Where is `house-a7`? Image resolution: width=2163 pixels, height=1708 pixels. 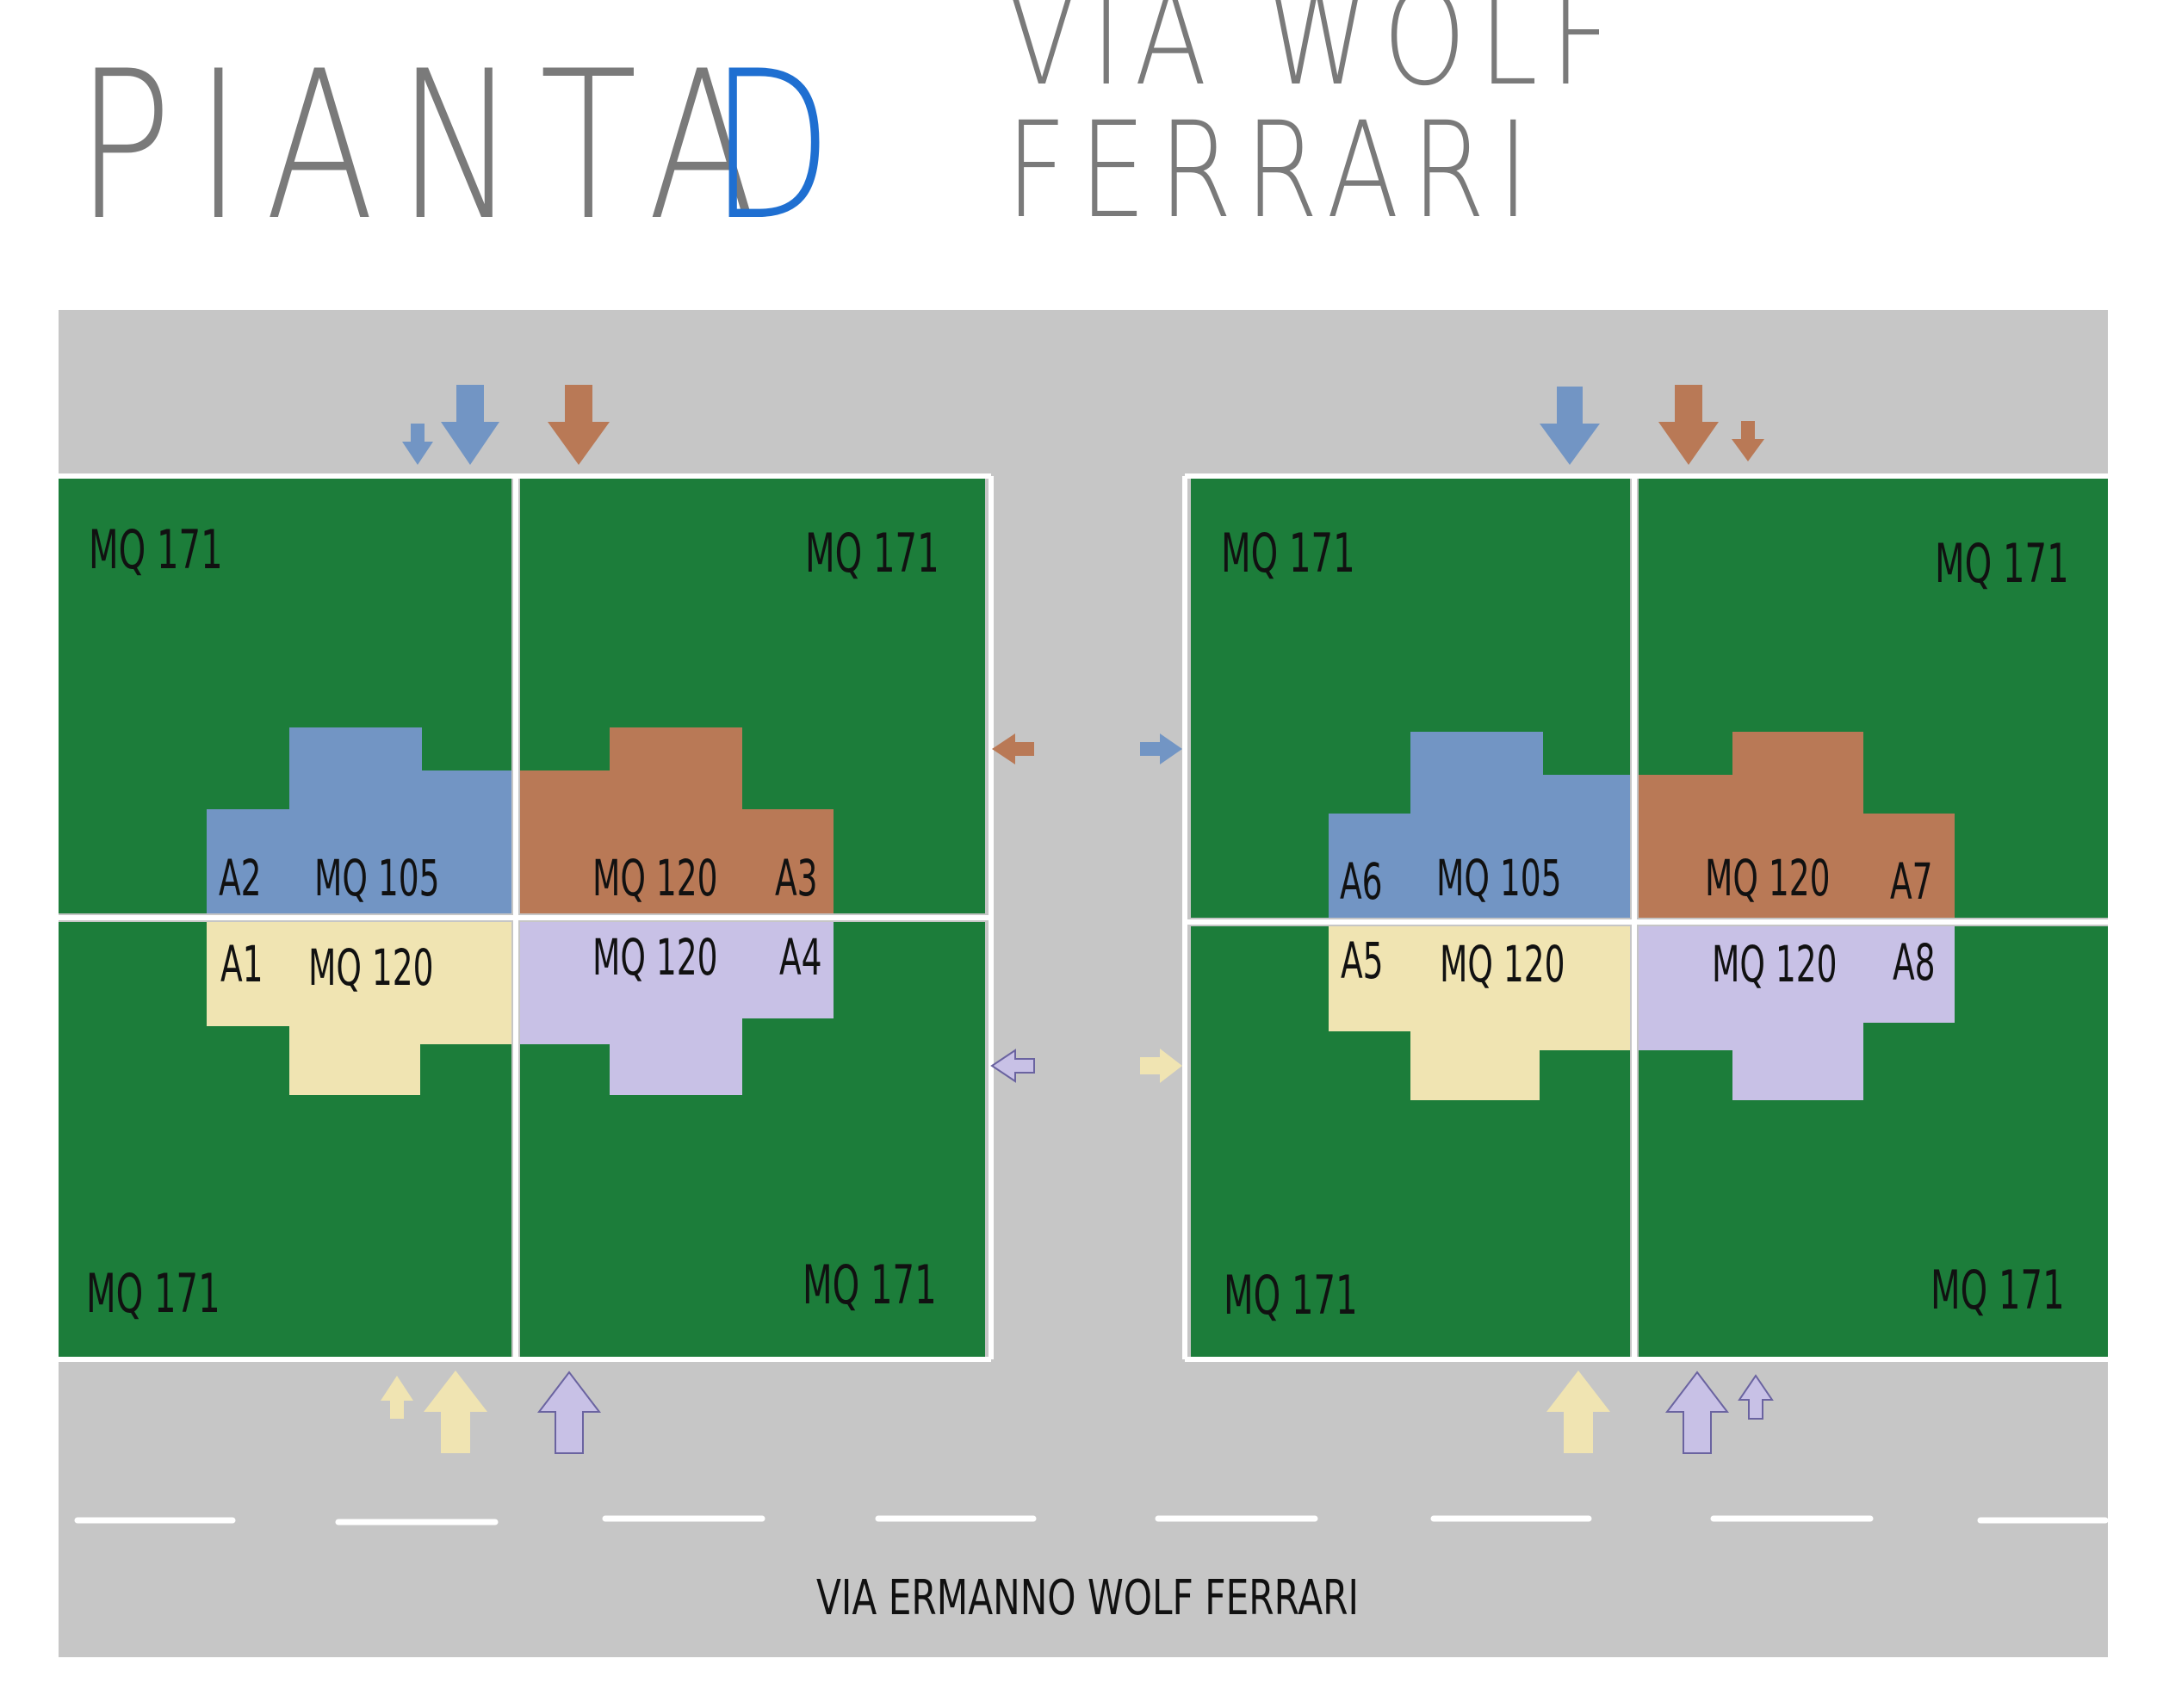 house-a7 is located at coordinates (1797, 825).